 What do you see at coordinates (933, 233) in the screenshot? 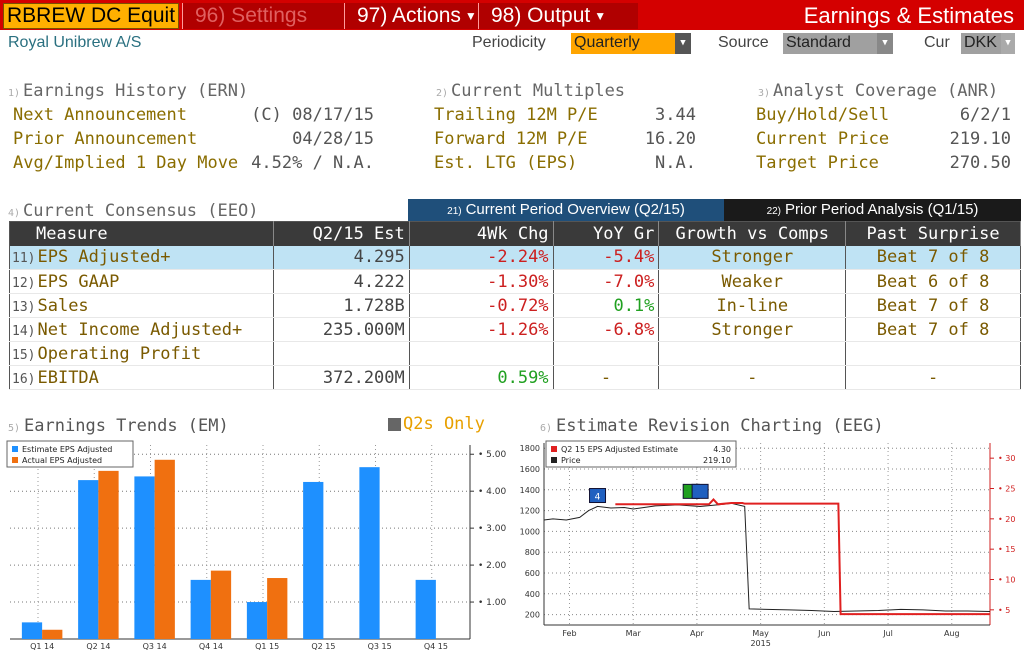
I see `column-header: Past Surprise` at bounding box center [933, 233].